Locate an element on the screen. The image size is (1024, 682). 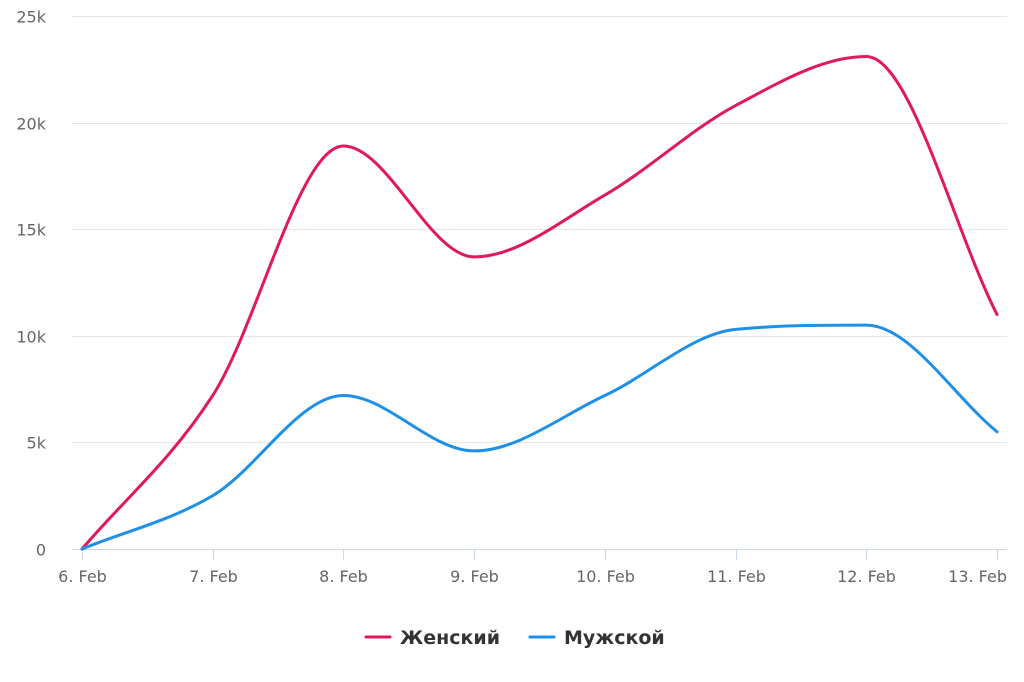
x-tick-label: 10. Feb is located at coordinates (605, 576).